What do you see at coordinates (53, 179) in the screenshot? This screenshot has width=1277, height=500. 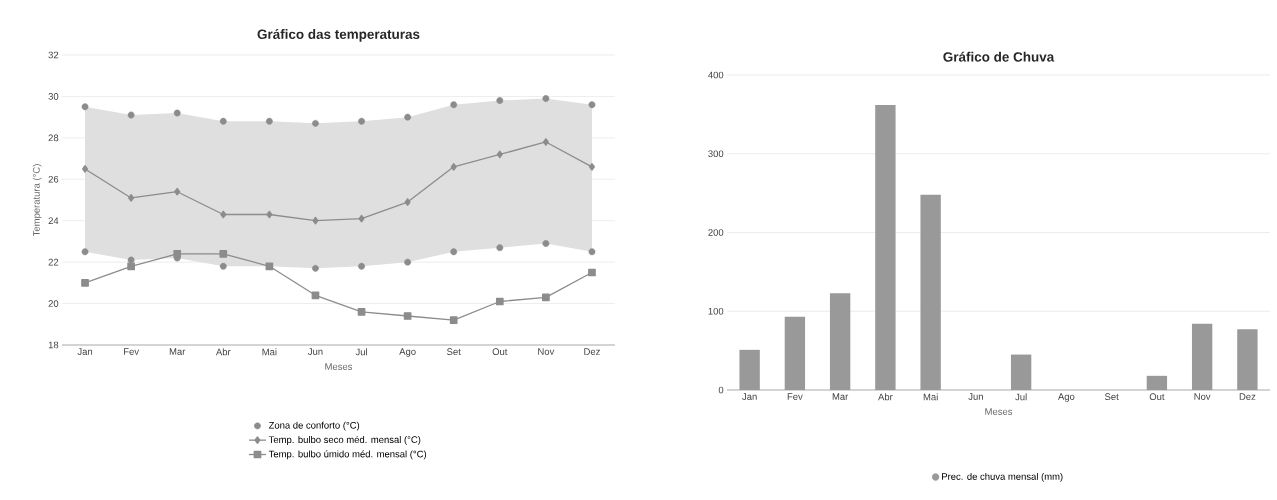 I see `y-tick-label: 26` at bounding box center [53, 179].